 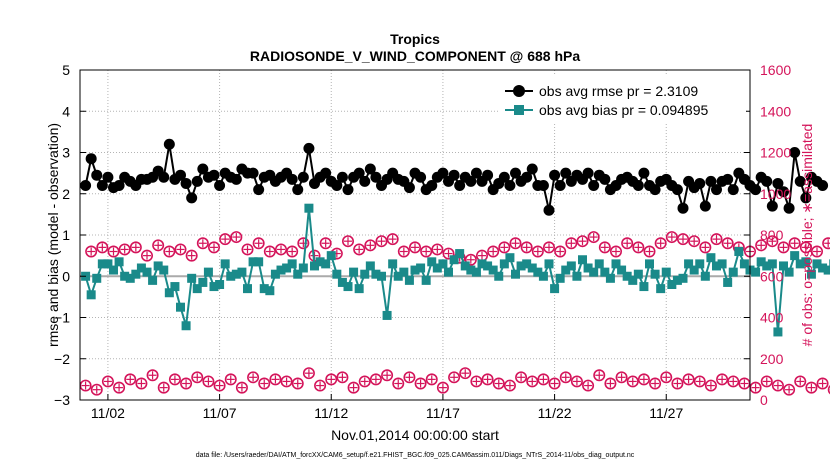 I want to click on chart-subtitle: RADIOSONDE_V_WIND_COMPONENT @ 688 hPa, so click(x=415, y=56).